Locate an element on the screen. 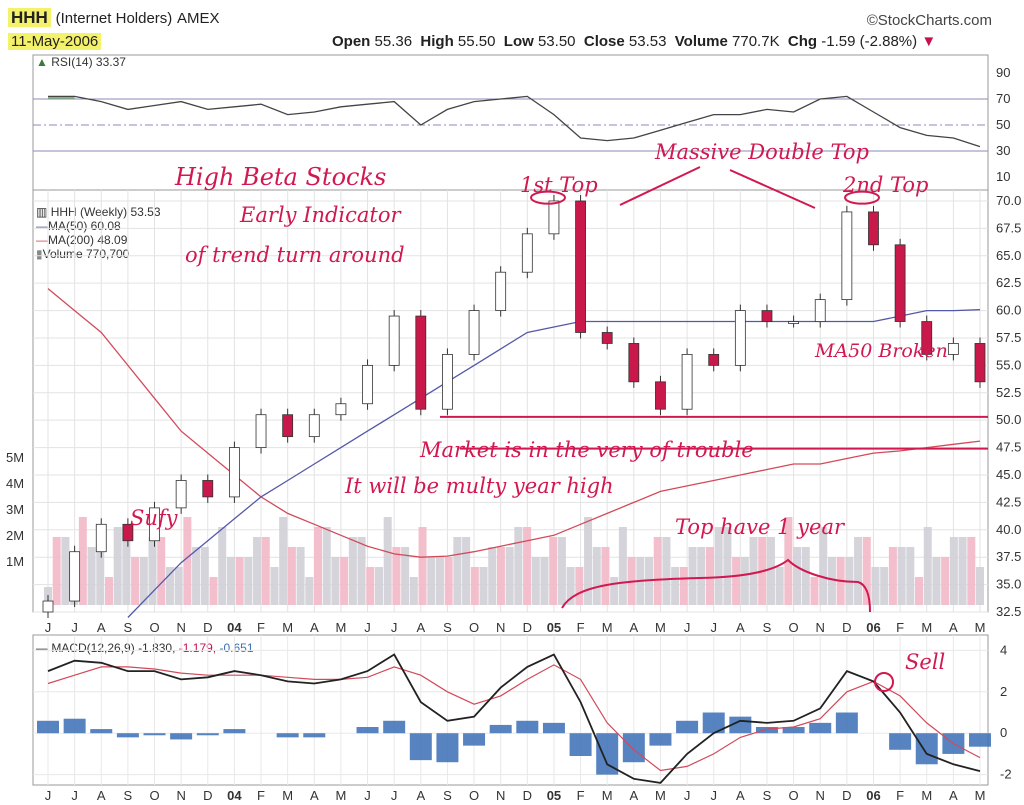  rsi-tick-label: 50 is located at coordinates (1003, 124).